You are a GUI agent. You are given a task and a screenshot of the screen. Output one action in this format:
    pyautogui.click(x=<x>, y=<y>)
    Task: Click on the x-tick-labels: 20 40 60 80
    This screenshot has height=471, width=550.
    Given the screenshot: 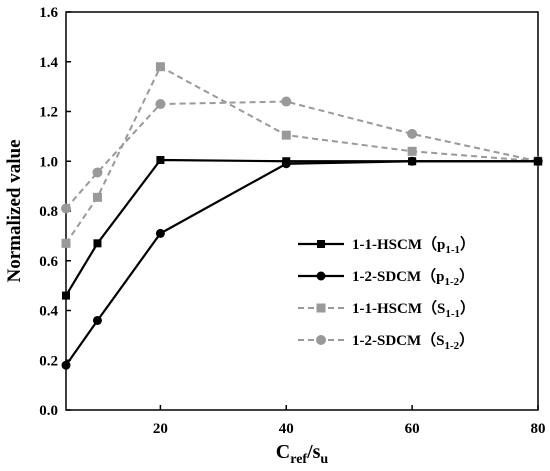 What is the action you would take?
    pyautogui.click(x=349, y=429)
    